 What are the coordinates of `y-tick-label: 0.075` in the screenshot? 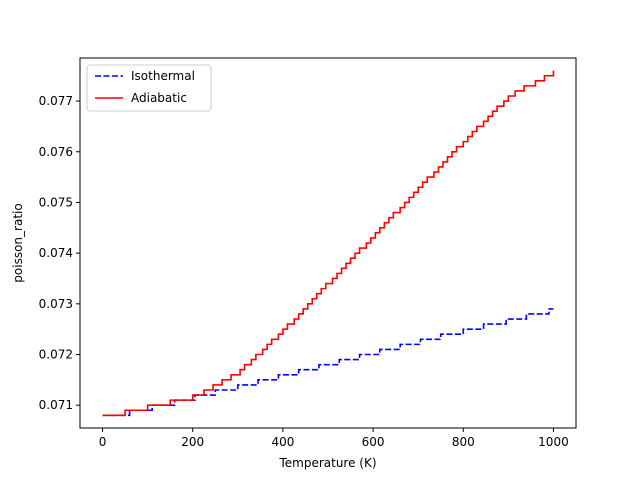 It's located at (56, 202).